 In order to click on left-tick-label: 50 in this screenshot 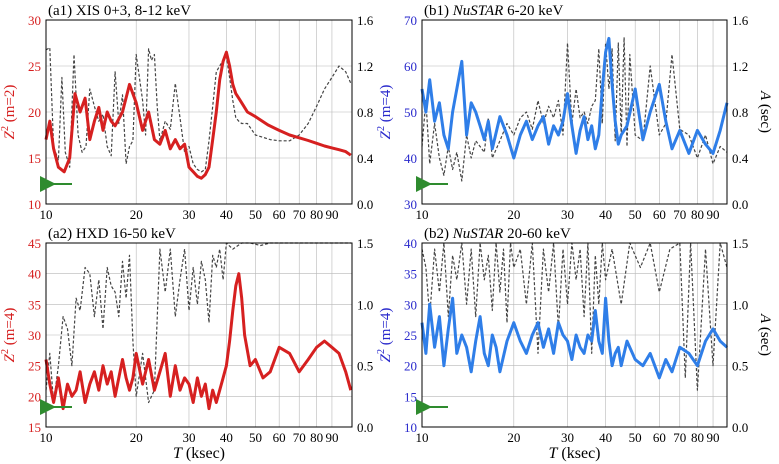, I will do `click(410, 112)`.